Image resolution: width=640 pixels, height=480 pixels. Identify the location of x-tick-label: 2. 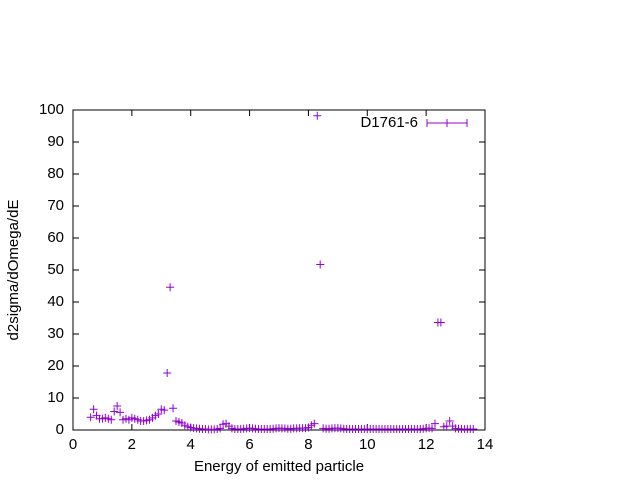
(132, 444).